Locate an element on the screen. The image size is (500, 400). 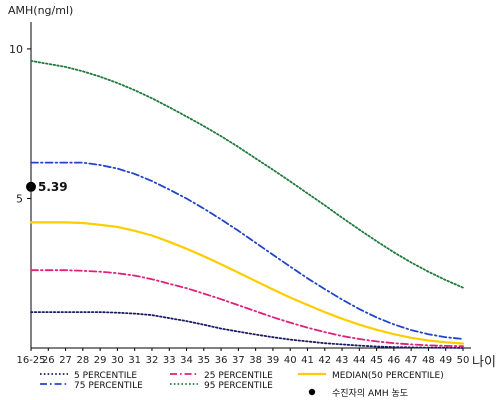
x-tick-label: 39 is located at coordinates (273, 360).